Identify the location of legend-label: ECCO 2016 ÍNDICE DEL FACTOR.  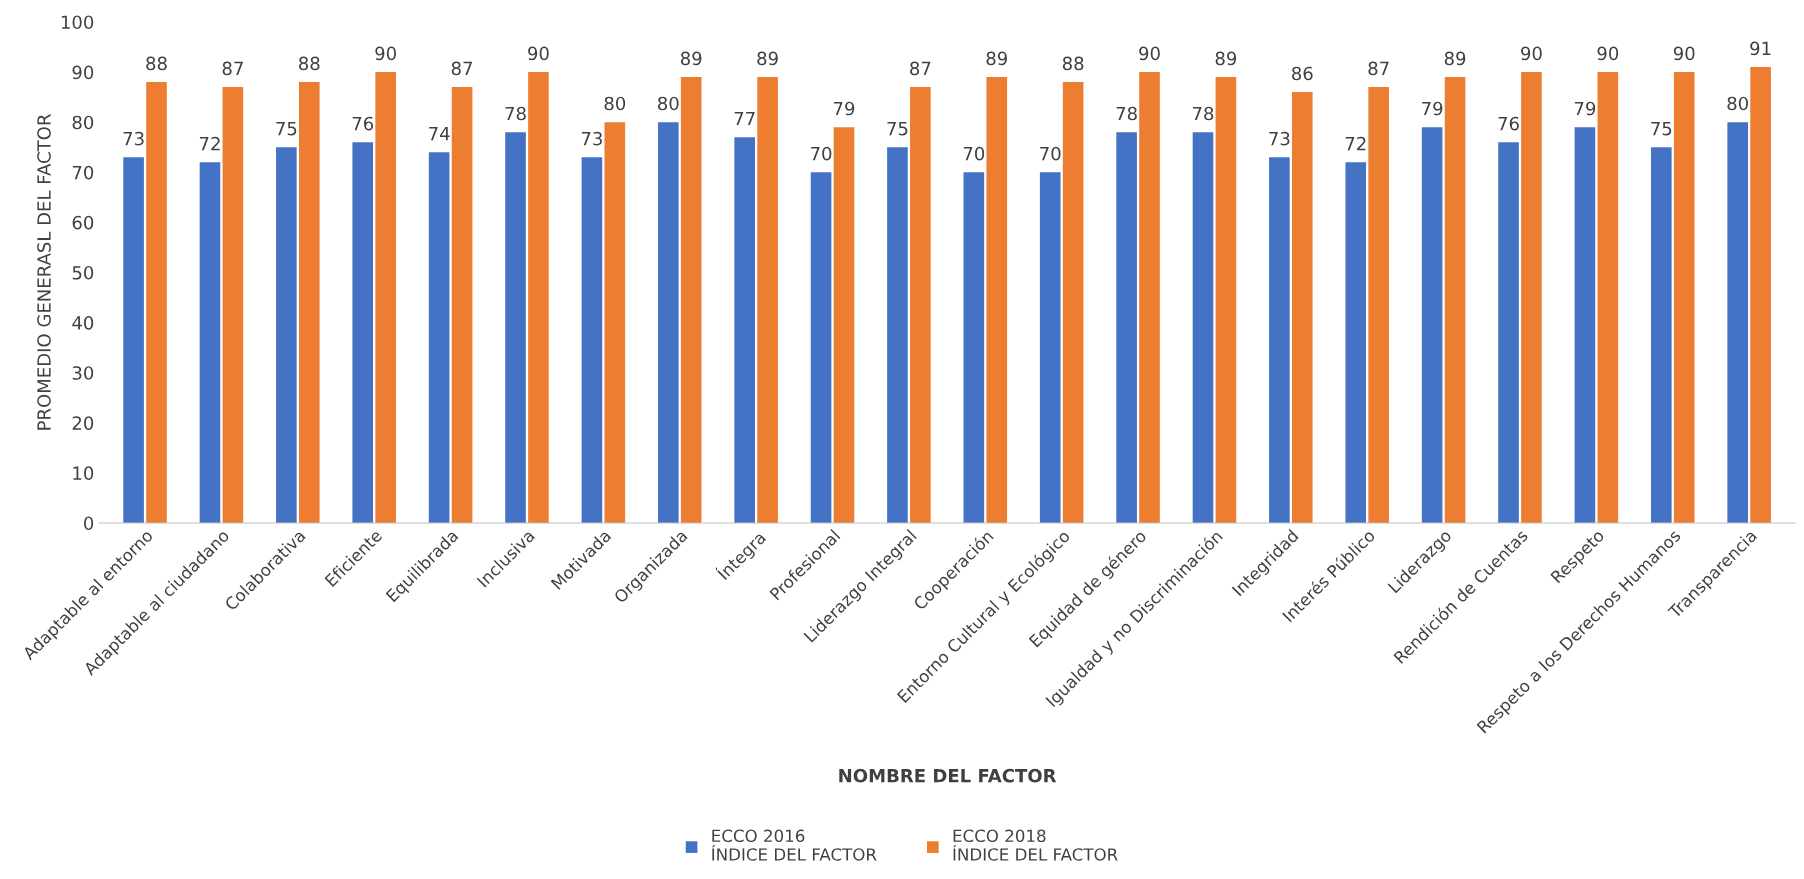
(794, 845).